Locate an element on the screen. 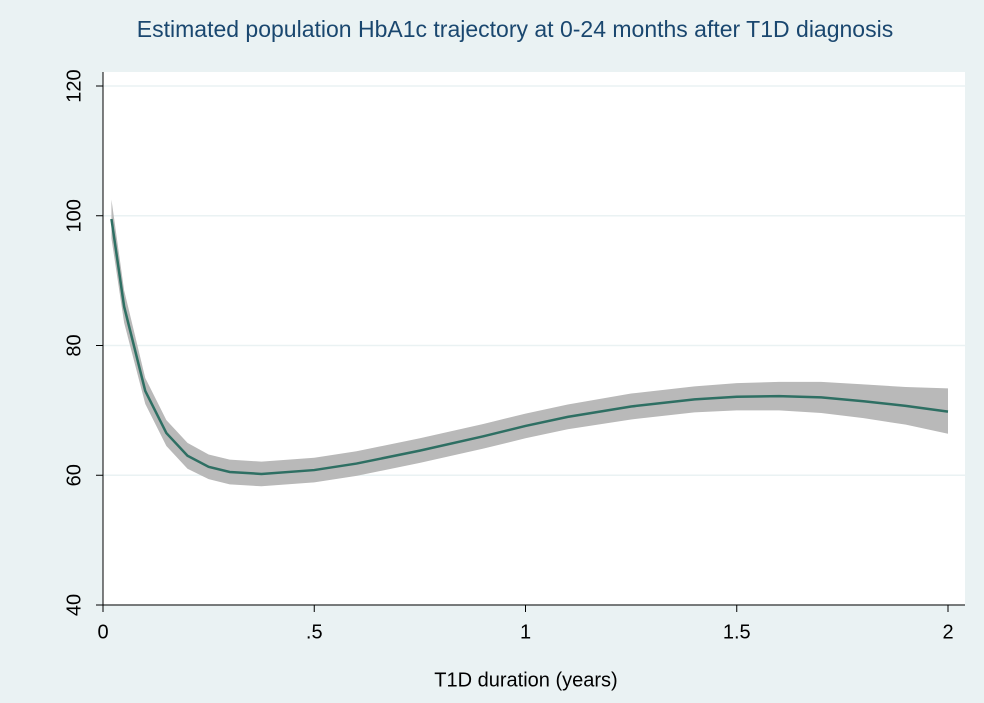 The width and height of the screenshot is (984, 703). x-tick-label: 1.5 is located at coordinates (737, 632).